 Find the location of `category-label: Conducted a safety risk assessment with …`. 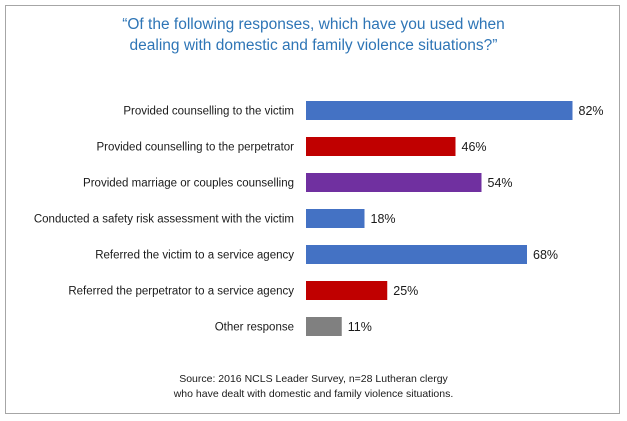

category-label: Conducted a safety risk assessment with … is located at coordinates (164, 220).